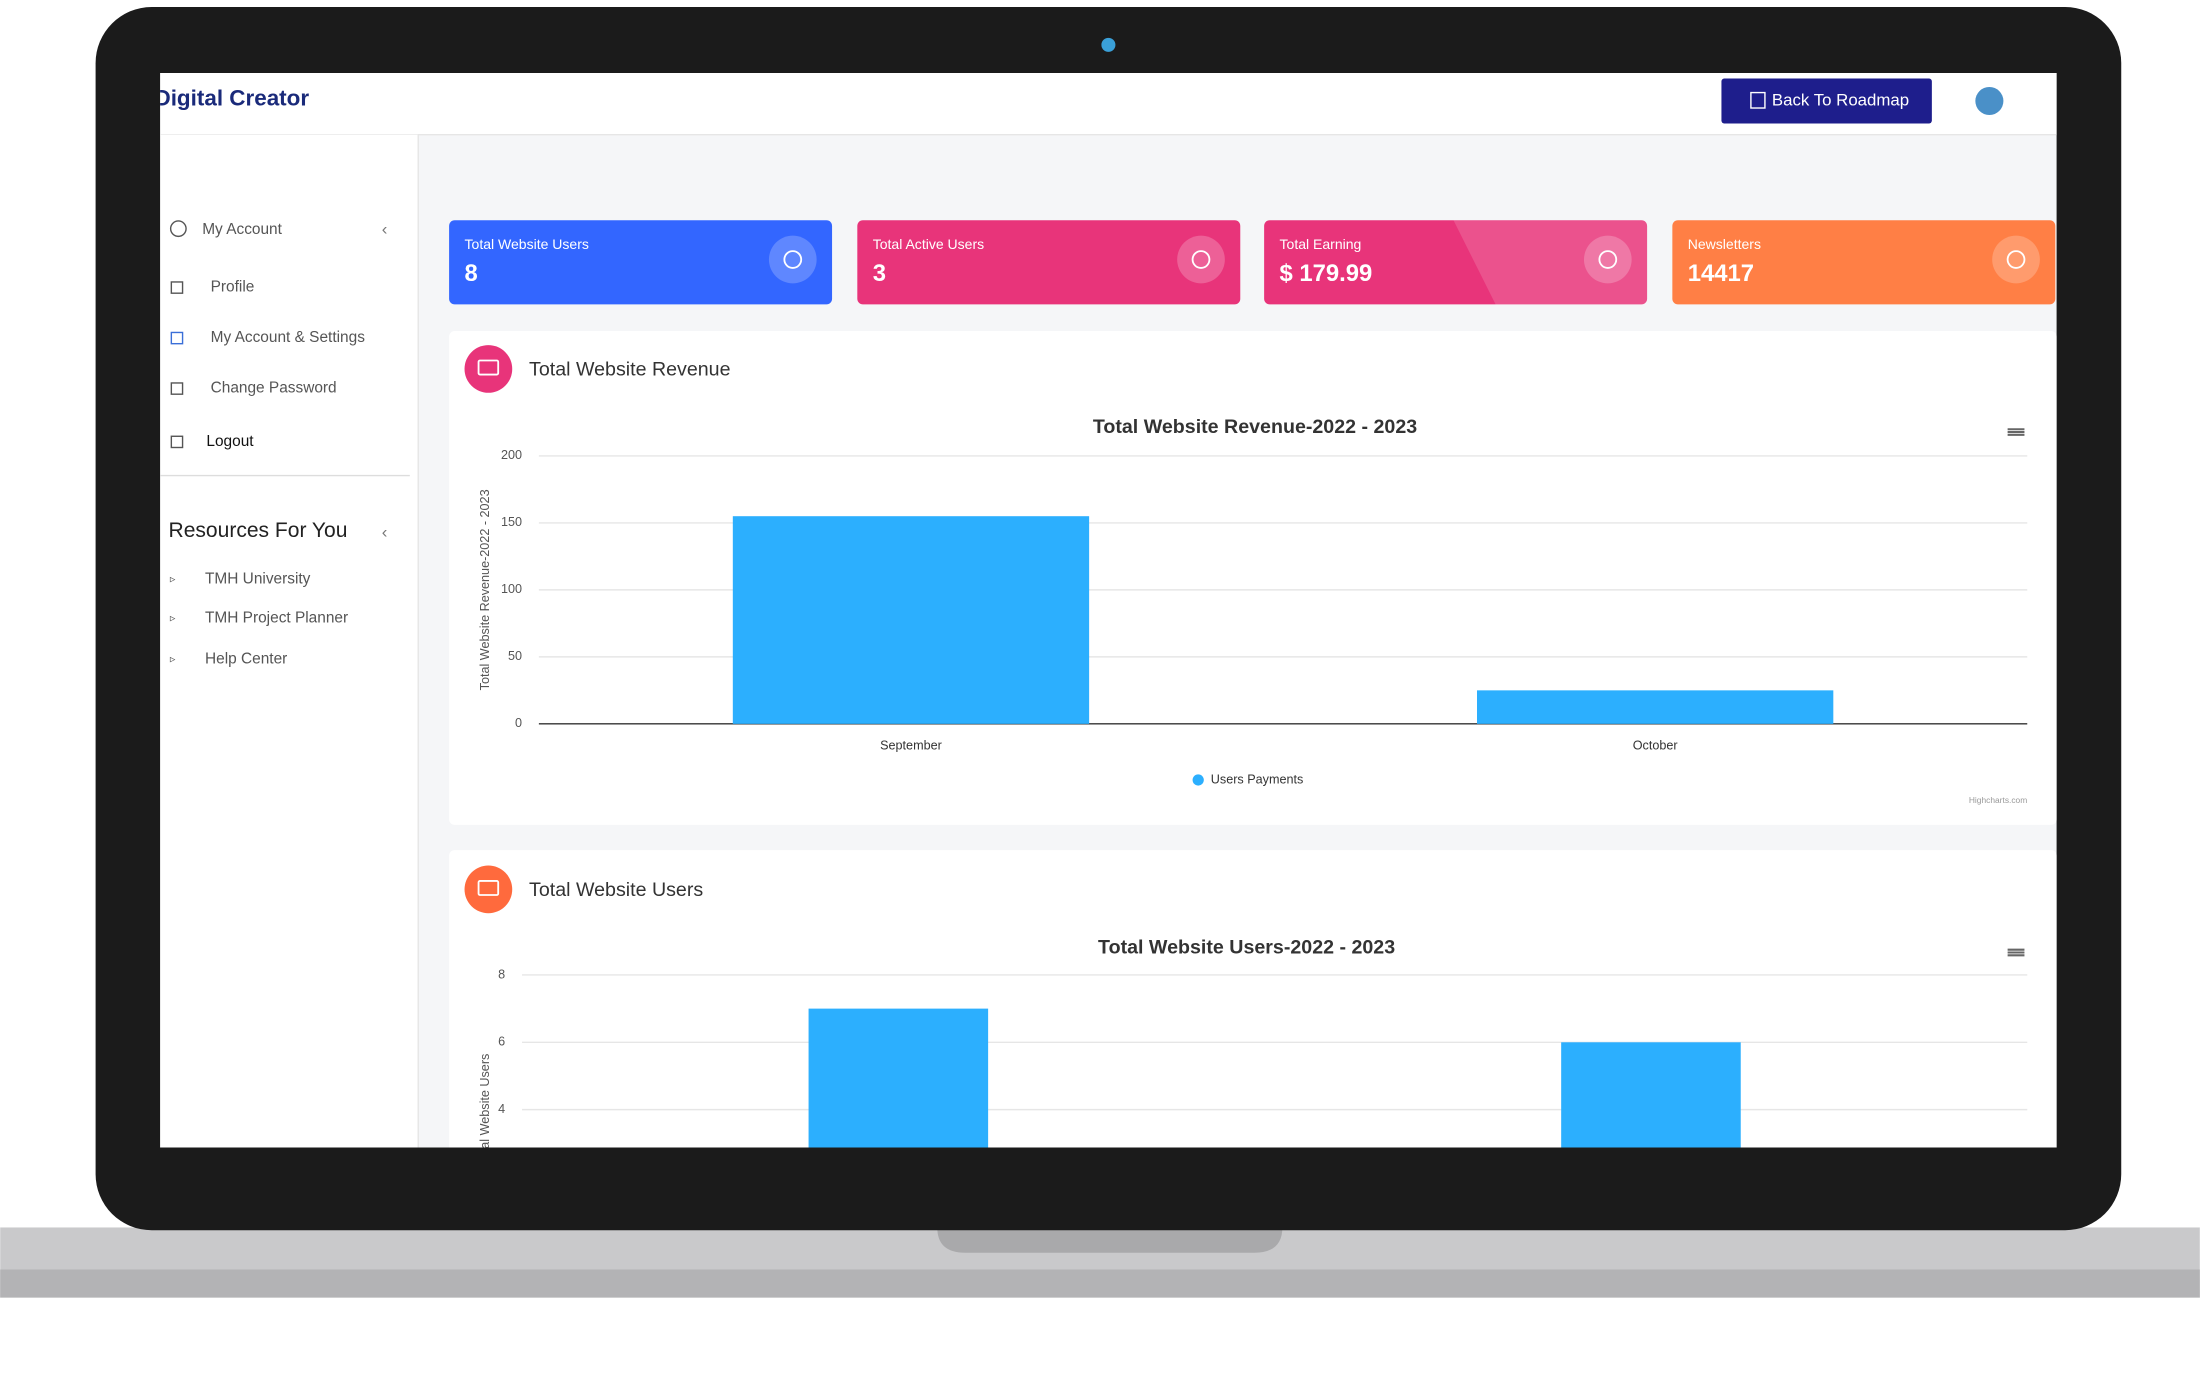 This screenshot has width=2200, height=1400. What do you see at coordinates (232, 98) in the screenshot?
I see `logo: Digital Creator` at bounding box center [232, 98].